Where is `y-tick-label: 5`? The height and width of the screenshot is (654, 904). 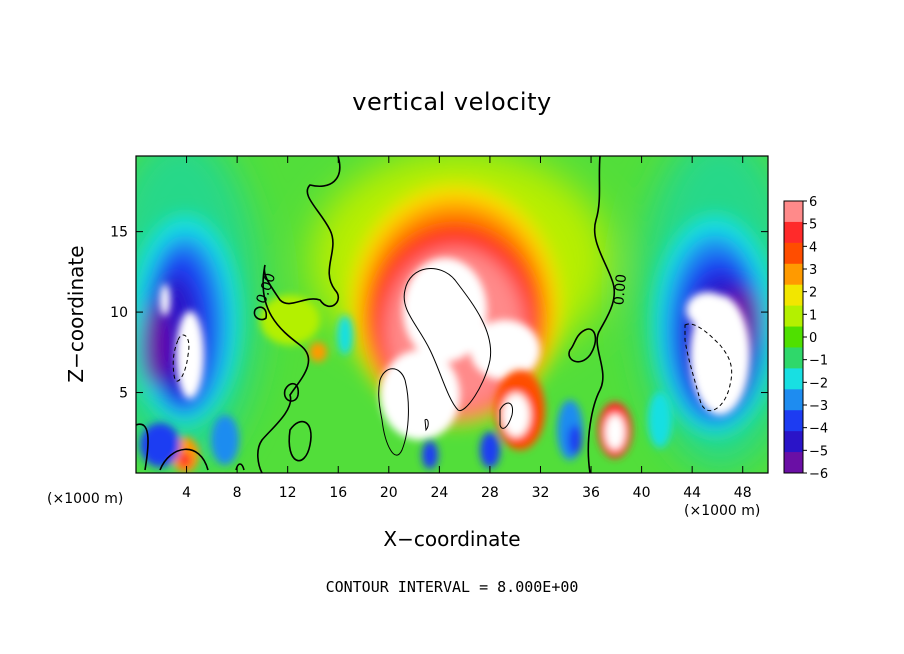 y-tick-label: 5 is located at coordinates (123, 394).